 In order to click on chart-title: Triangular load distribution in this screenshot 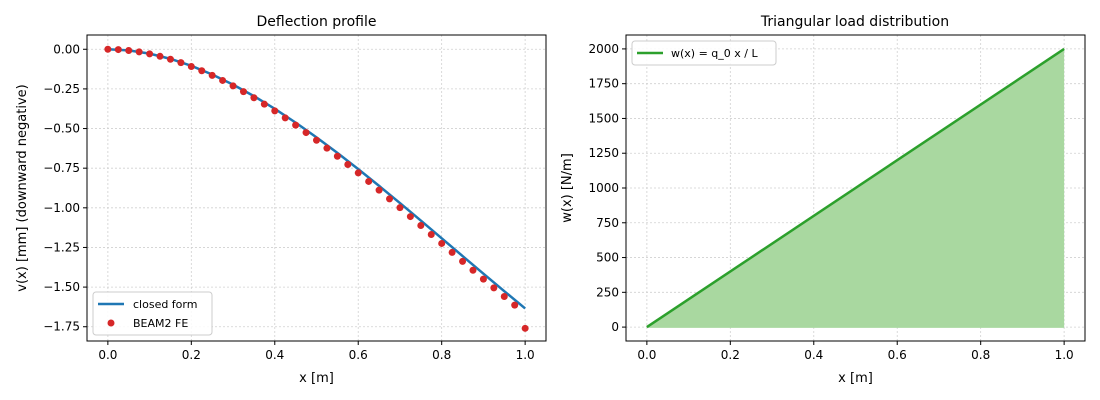, I will do `click(854, 22)`.